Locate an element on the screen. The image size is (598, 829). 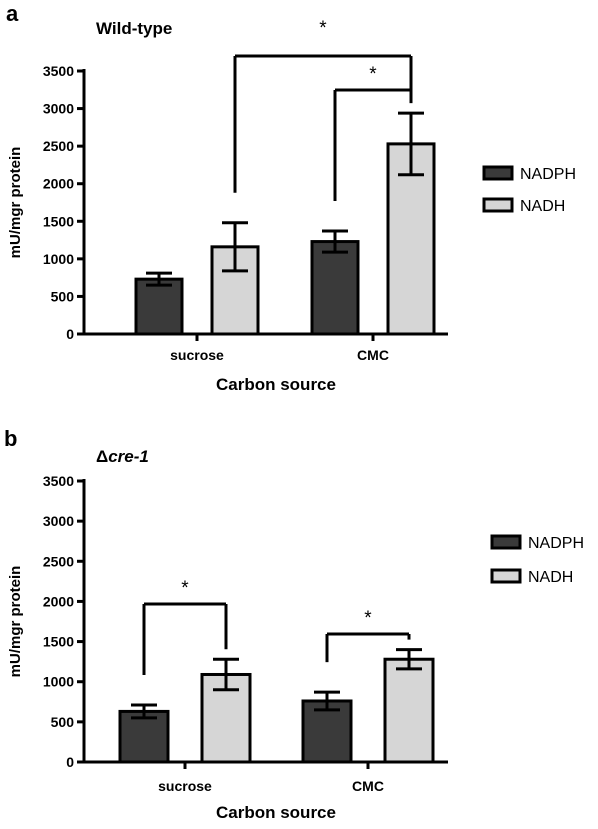
y-tick-label-a: 3000 is located at coordinates (58, 109).